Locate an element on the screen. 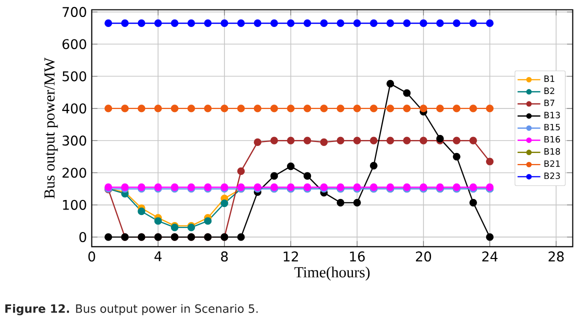  y-tick-label: 600 is located at coordinates (74, 44).